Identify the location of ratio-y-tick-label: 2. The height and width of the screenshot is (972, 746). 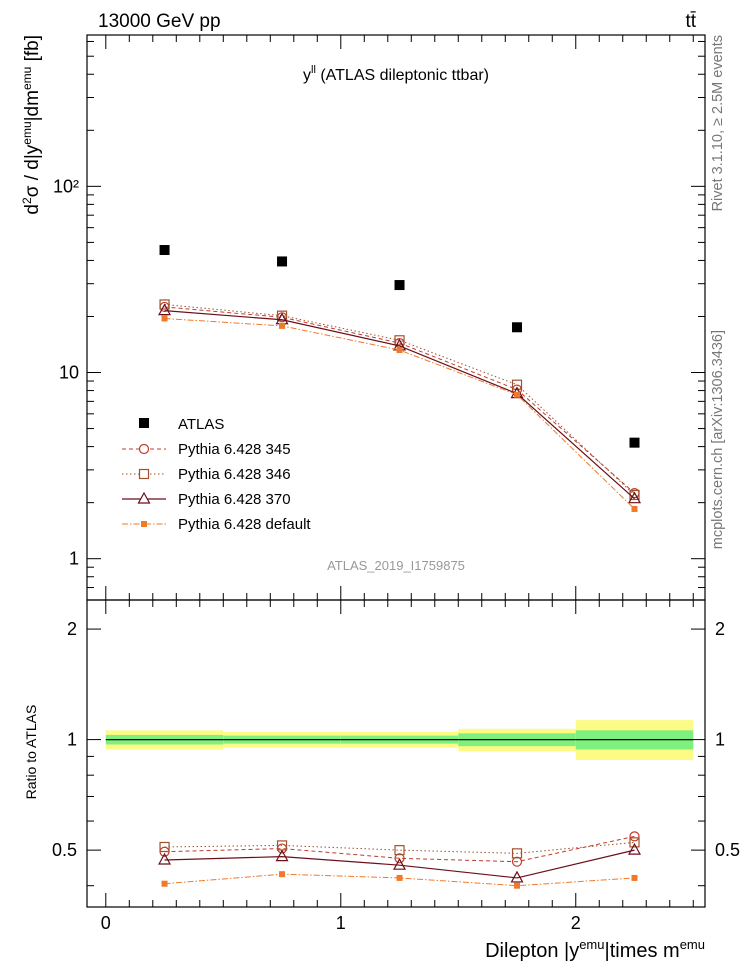
(72, 629).